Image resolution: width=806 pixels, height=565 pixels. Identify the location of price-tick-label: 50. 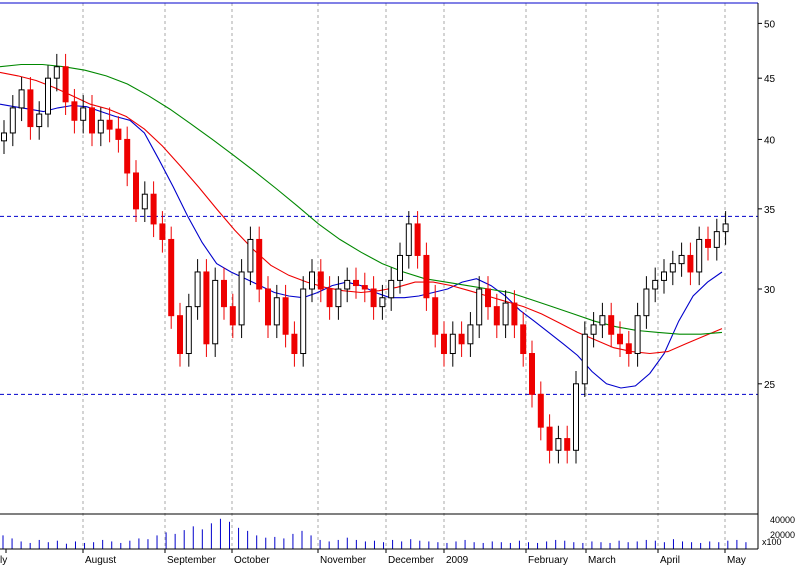
(770, 24).